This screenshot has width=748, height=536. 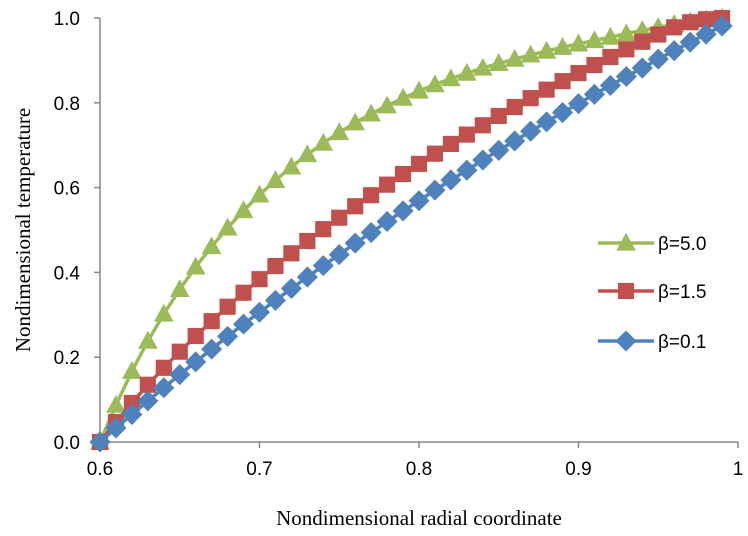 I want to click on x-axis-title: Nondimensional radial coordinate, so click(x=419, y=518).